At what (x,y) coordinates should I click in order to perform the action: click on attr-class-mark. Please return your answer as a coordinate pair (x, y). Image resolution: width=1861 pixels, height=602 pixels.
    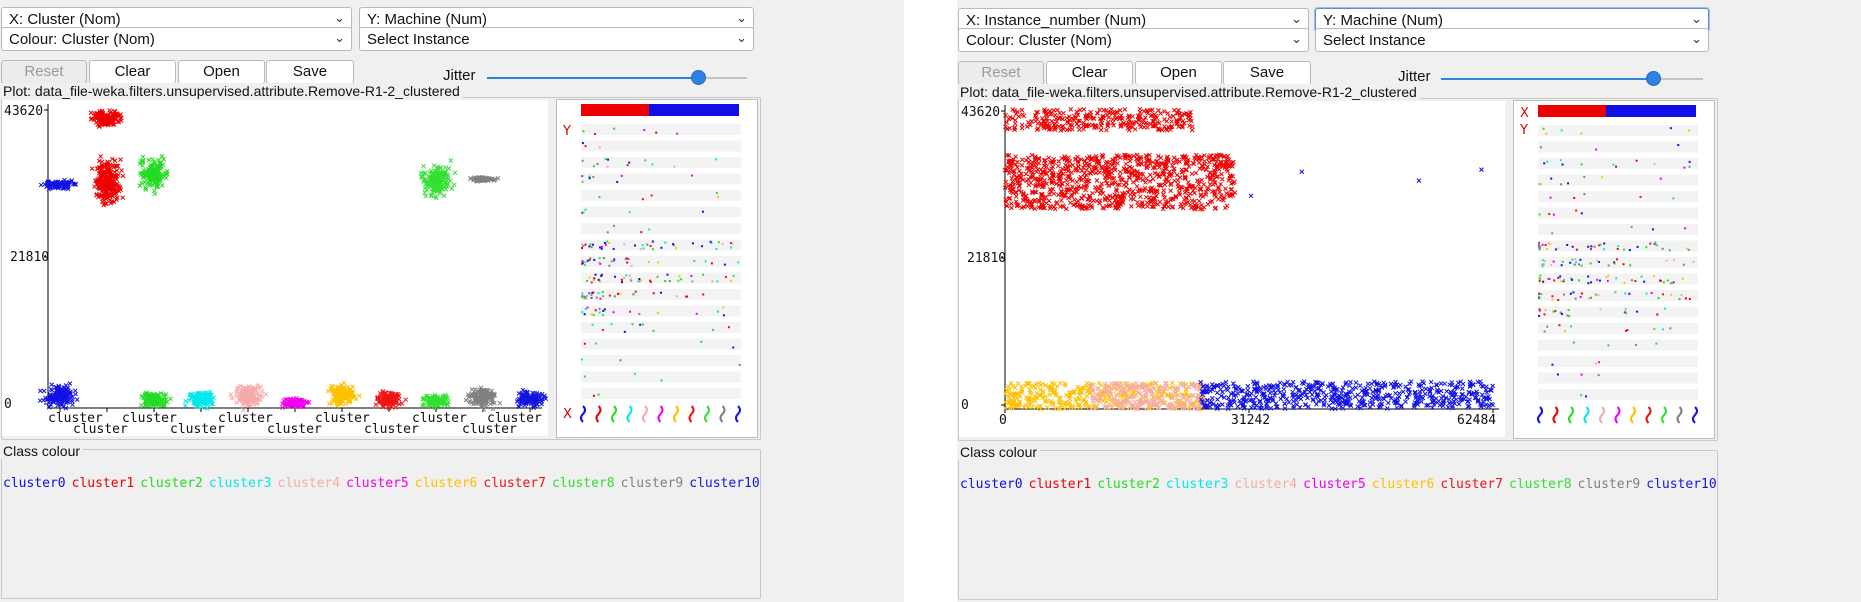
    Looking at the image, I should click on (614, 414).